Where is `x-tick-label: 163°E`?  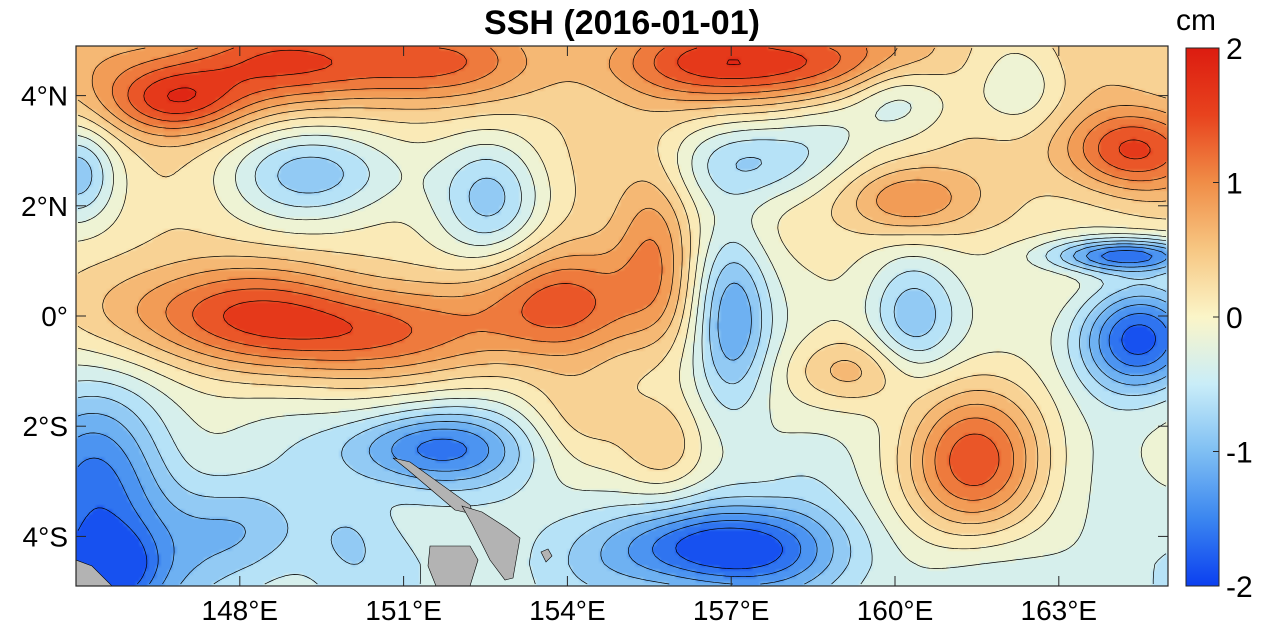 x-tick-label: 163°E is located at coordinates (1059, 610).